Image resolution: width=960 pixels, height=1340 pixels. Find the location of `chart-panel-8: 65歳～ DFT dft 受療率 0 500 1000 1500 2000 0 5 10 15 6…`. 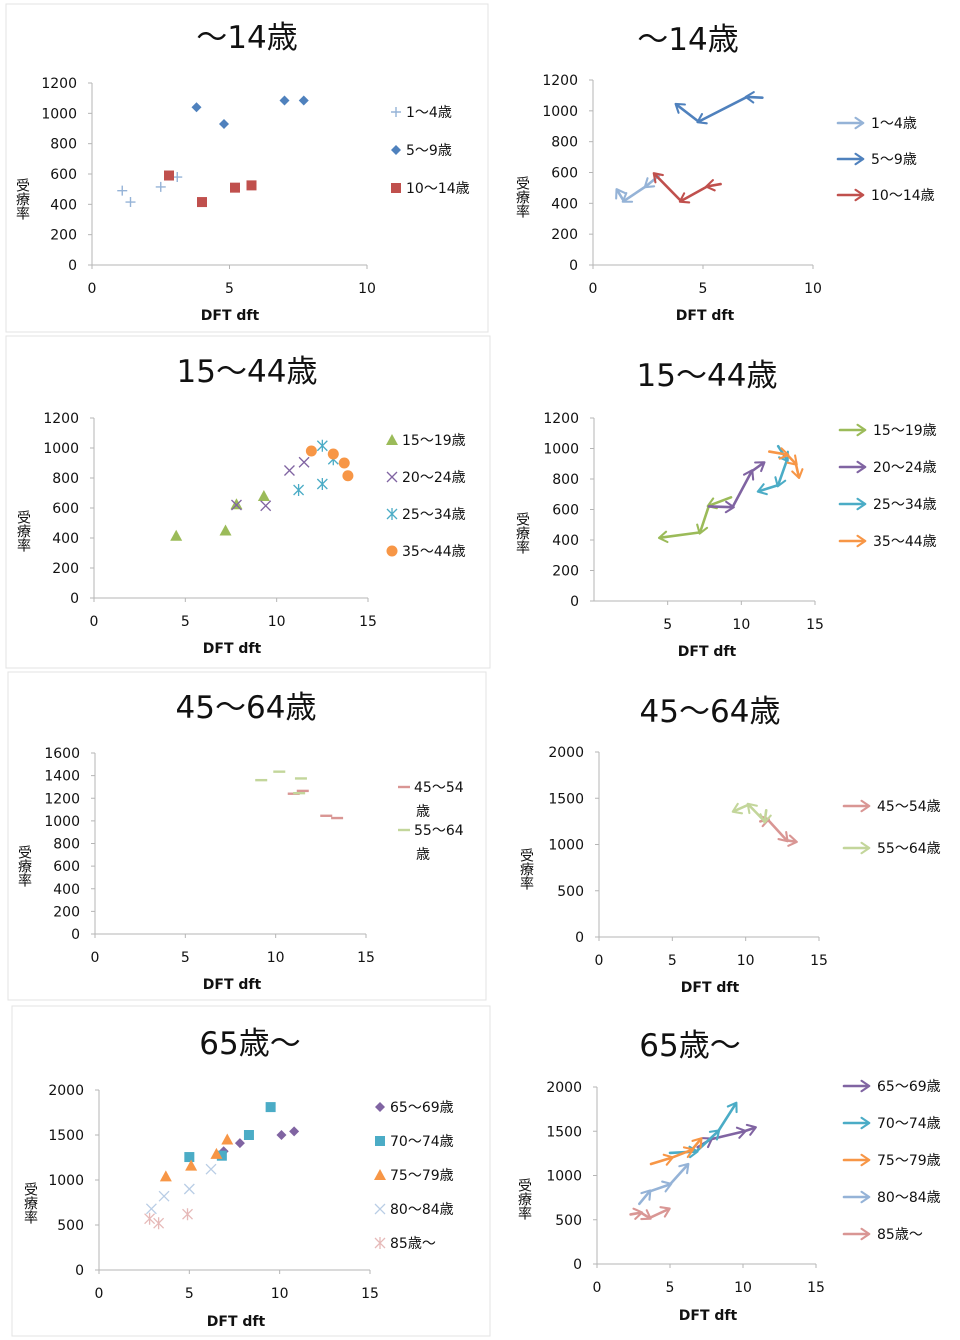

chart-panel-8: 65歳～ DFT dft 受療率 0 500 1000 1500 2000 0 5 10 15 6… is located at coordinates (728, 1176).